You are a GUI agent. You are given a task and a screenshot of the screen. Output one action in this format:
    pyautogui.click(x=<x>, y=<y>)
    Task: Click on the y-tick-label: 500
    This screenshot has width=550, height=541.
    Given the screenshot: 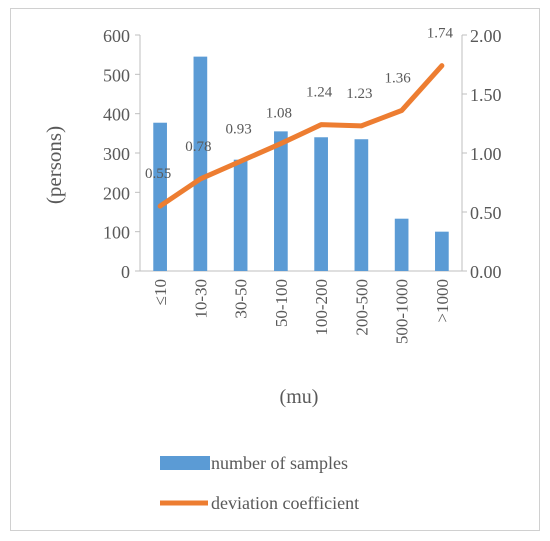 What is the action you would take?
    pyautogui.click(x=116, y=75)
    